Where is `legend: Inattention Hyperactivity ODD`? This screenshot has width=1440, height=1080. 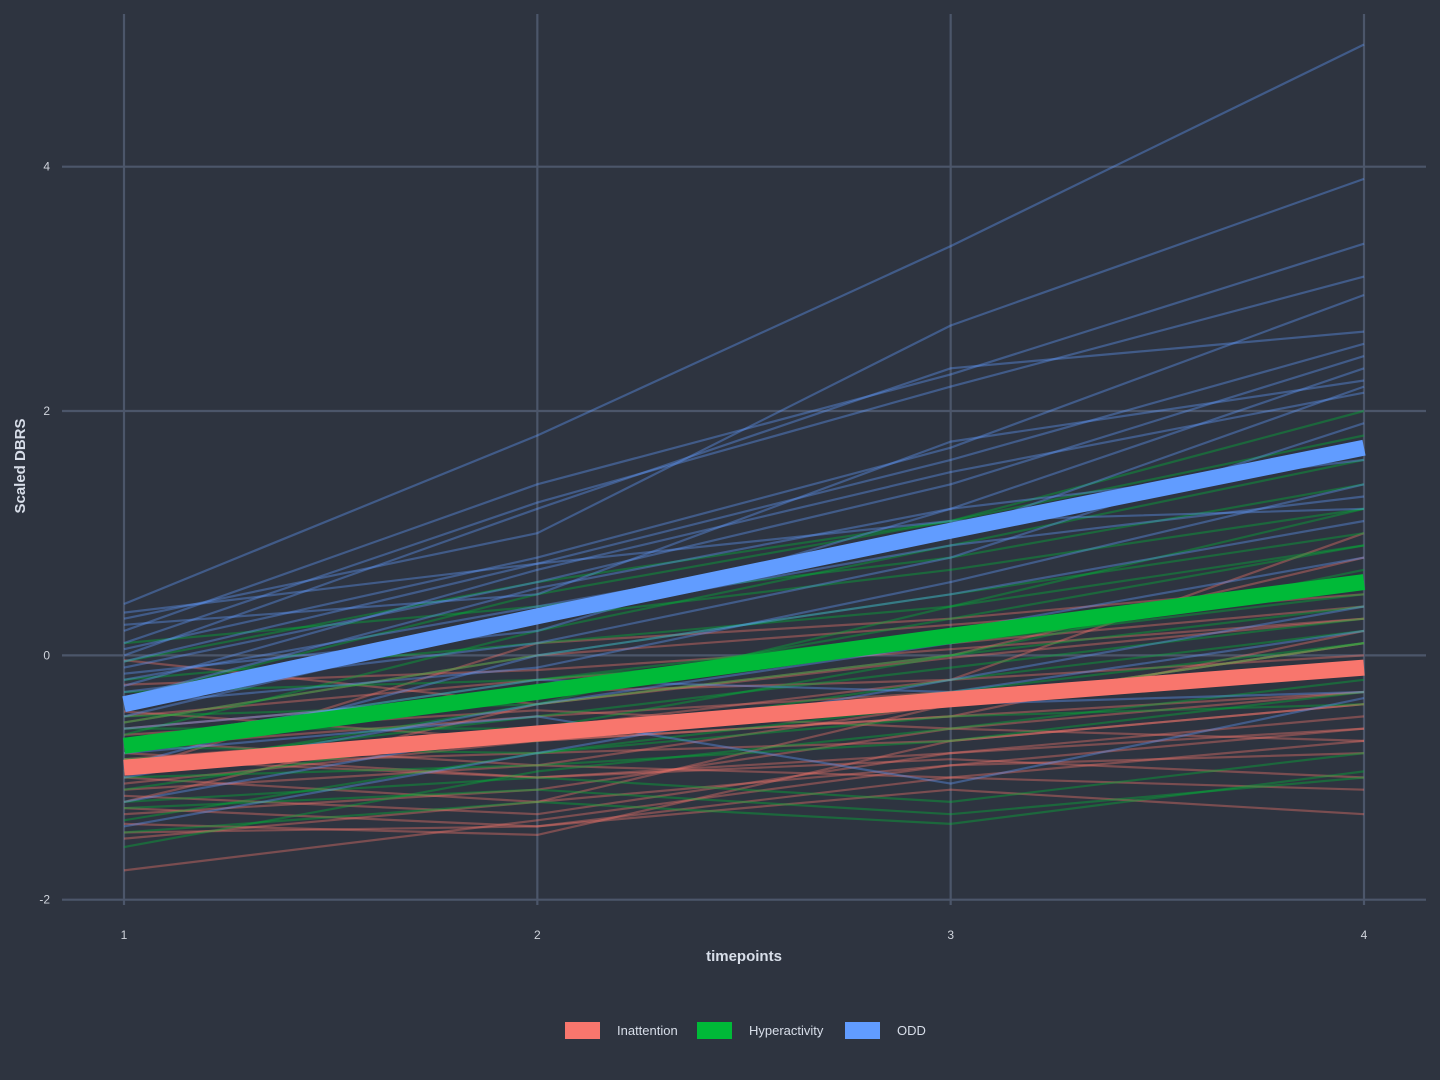
legend: Inattention Hyperactivity ODD is located at coordinates (745, 1030).